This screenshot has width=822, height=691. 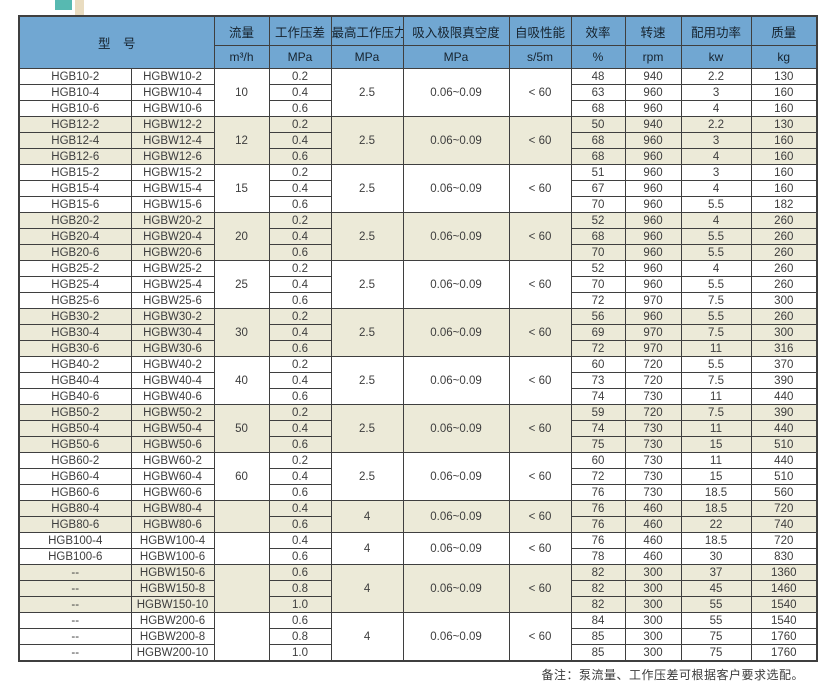 I want to click on model-w-cell: HGBW25-6, so click(x=172, y=300).